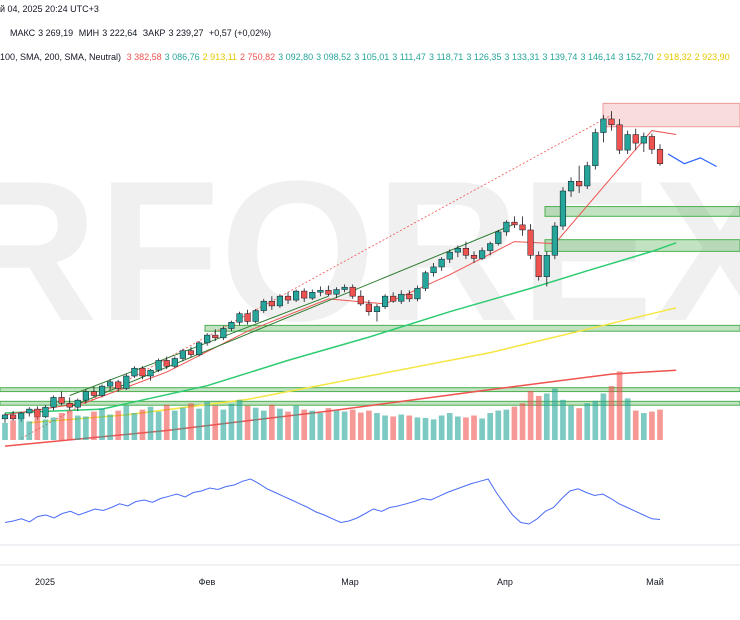  I want to click on indicator-value: 2 913,11, so click(220, 57).